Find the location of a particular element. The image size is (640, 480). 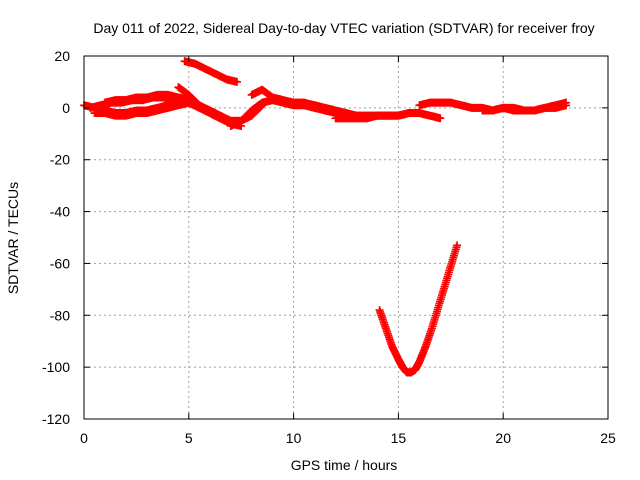

series-track-f is located at coordinates (211, 71).